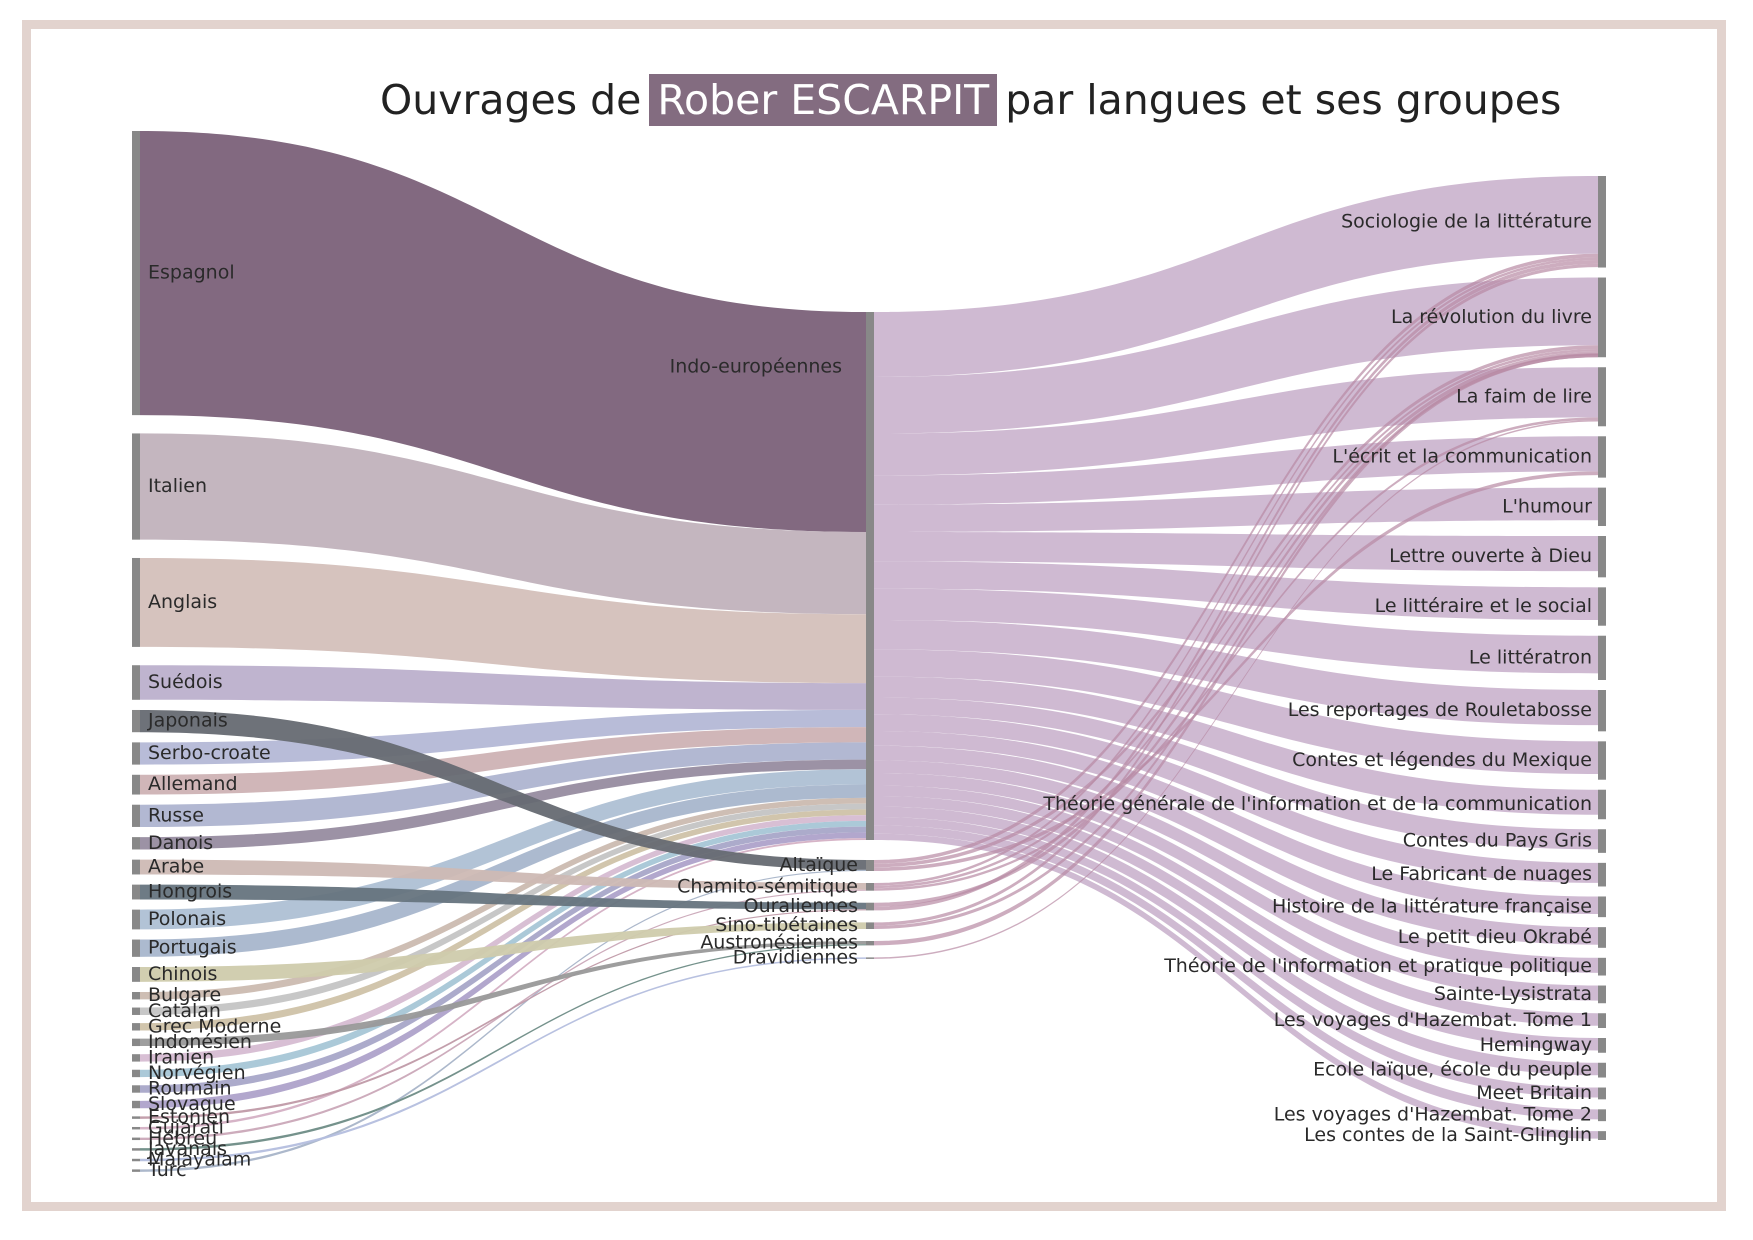 This screenshot has width=1753, height=1240. Describe the element at coordinates (1433, 1115) in the screenshot. I see `label-les-voyages-d-hazembat-tome-2: Les voyages d'Hazembat. Tome 2` at that location.